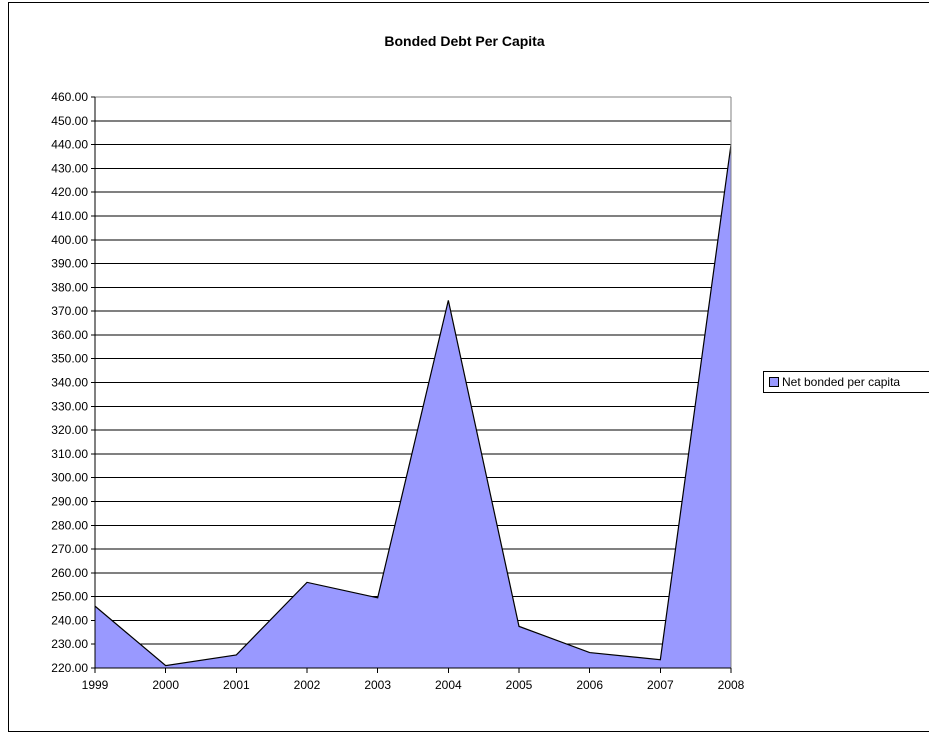  I want to click on y-tick-label: 220.00, so click(69, 668).